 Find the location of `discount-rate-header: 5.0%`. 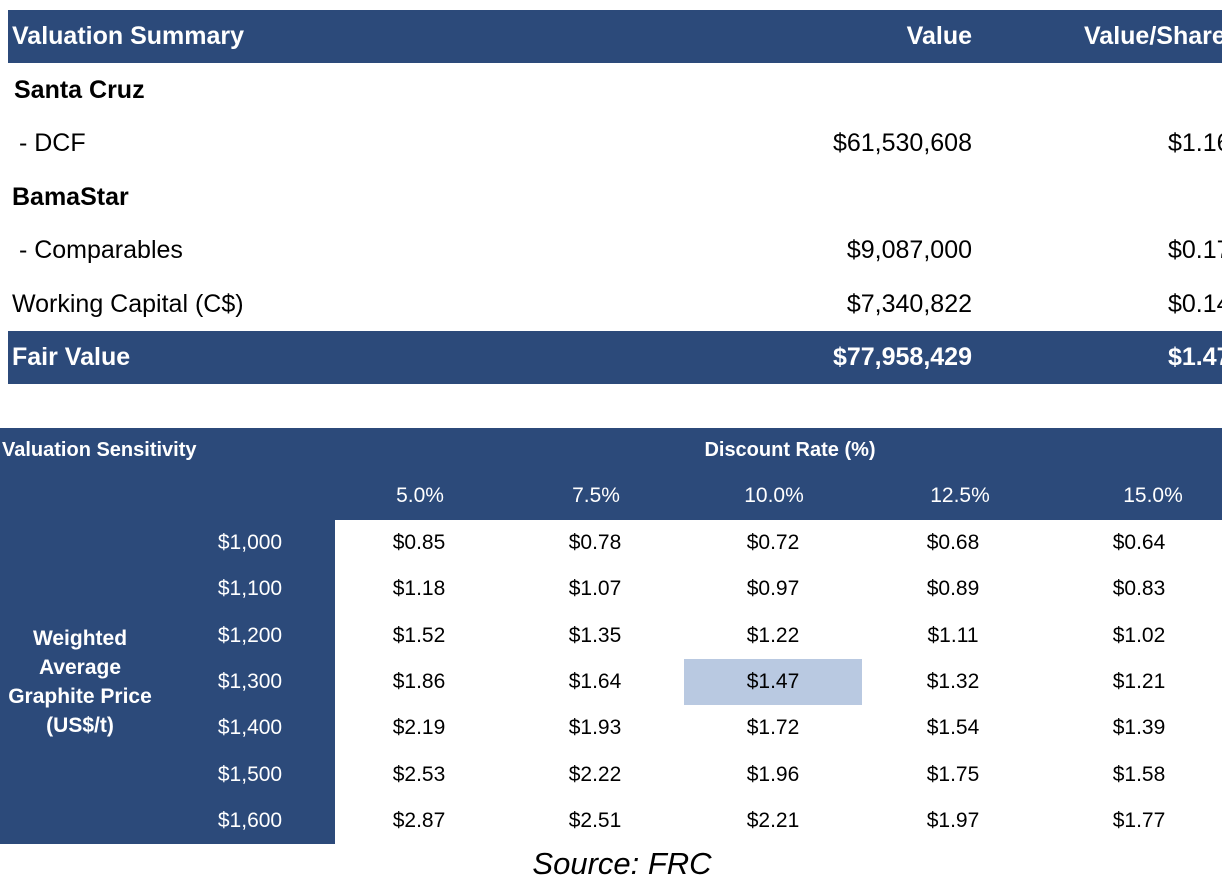

discount-rate-header: 5.0% is located at coordinates (420, 495).